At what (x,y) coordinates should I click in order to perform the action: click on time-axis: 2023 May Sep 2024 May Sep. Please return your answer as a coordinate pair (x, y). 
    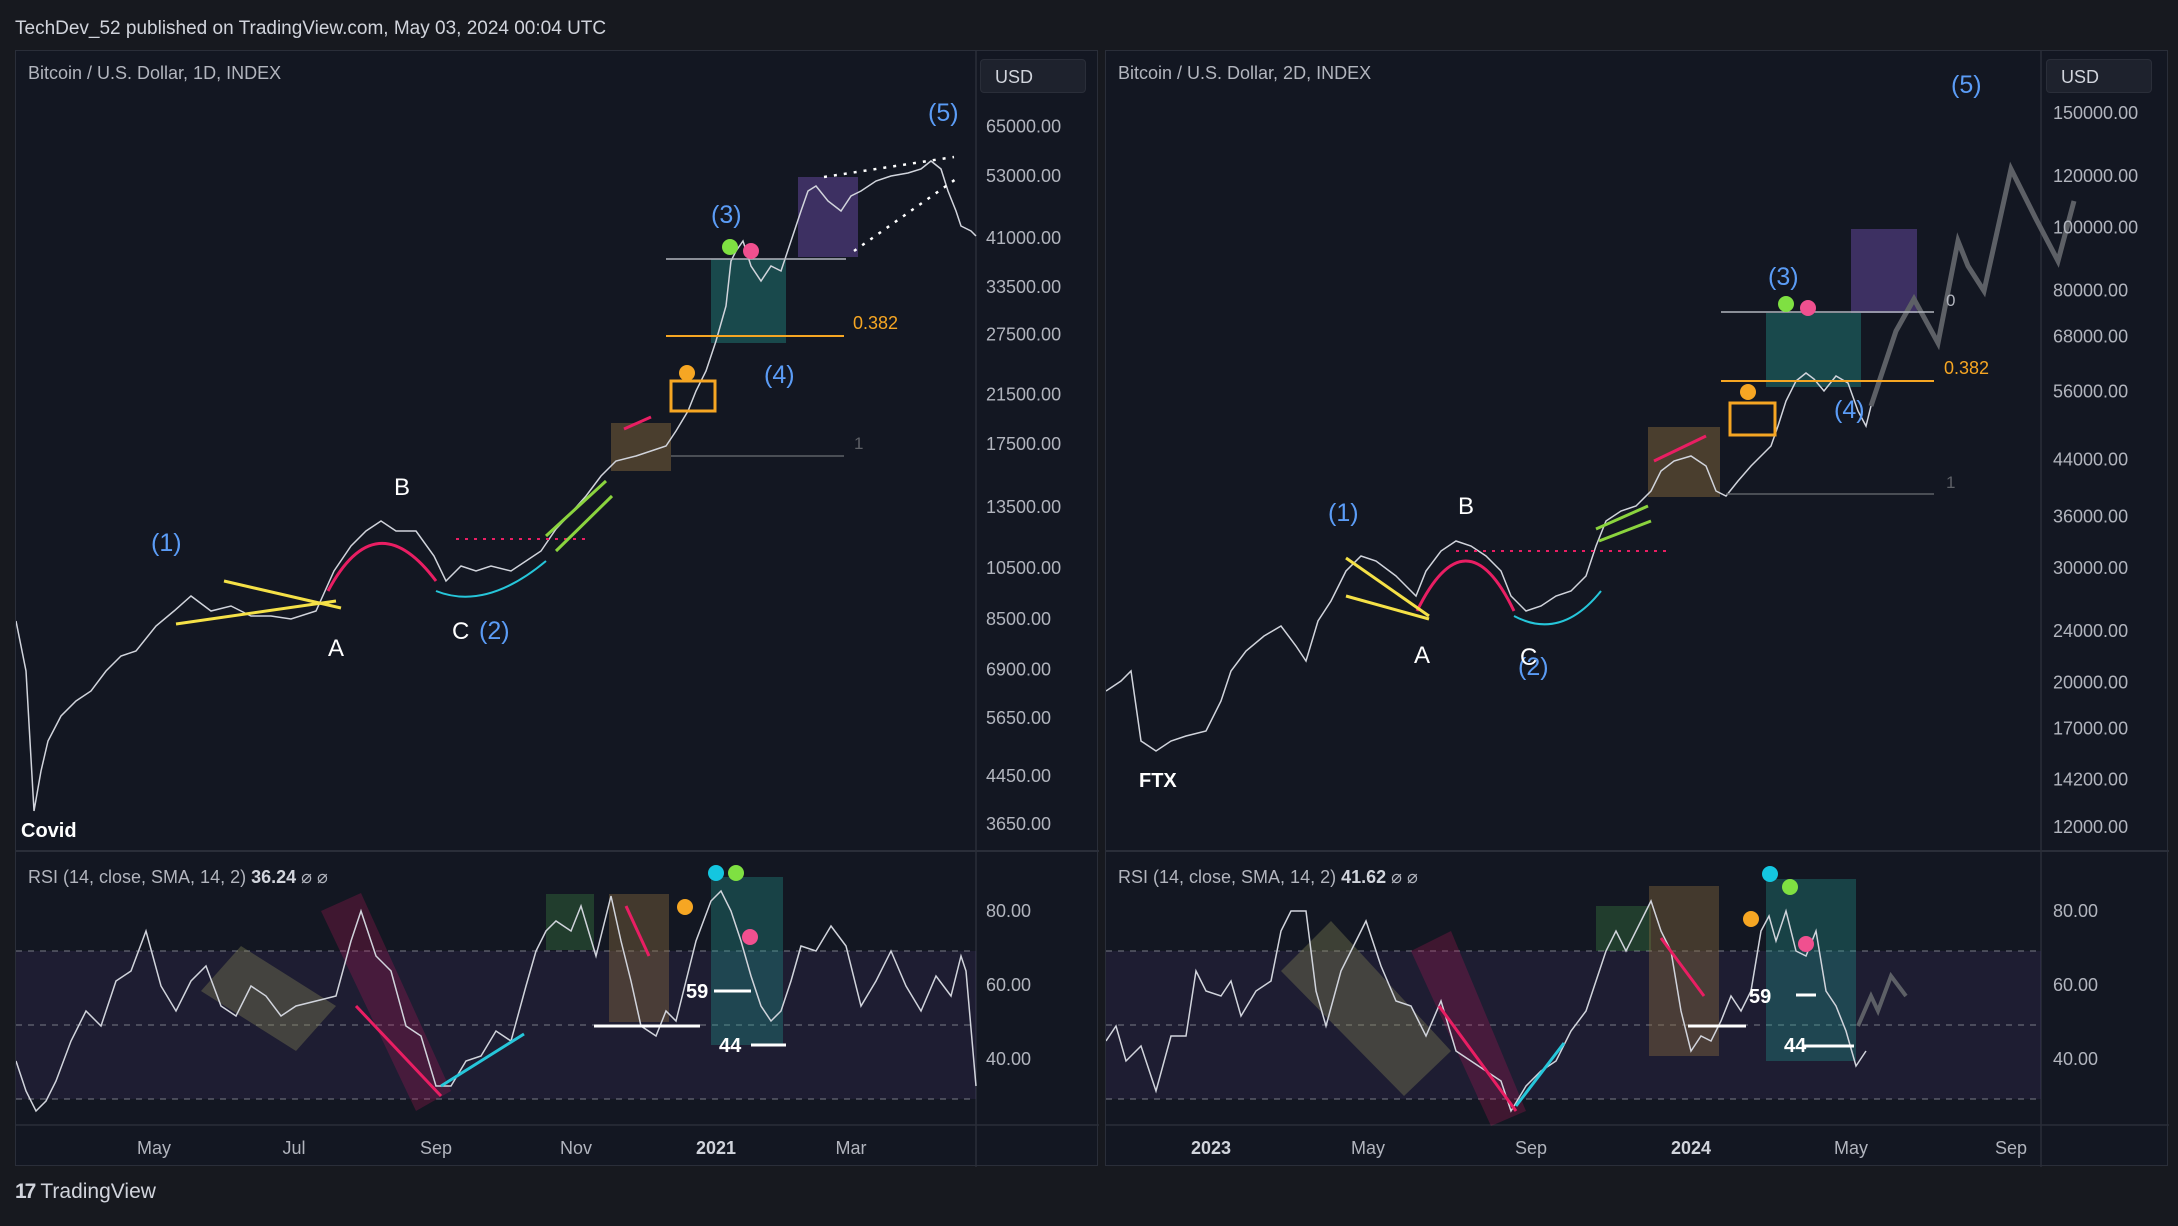
    Looking at the image, I should click on (1609, 1148).